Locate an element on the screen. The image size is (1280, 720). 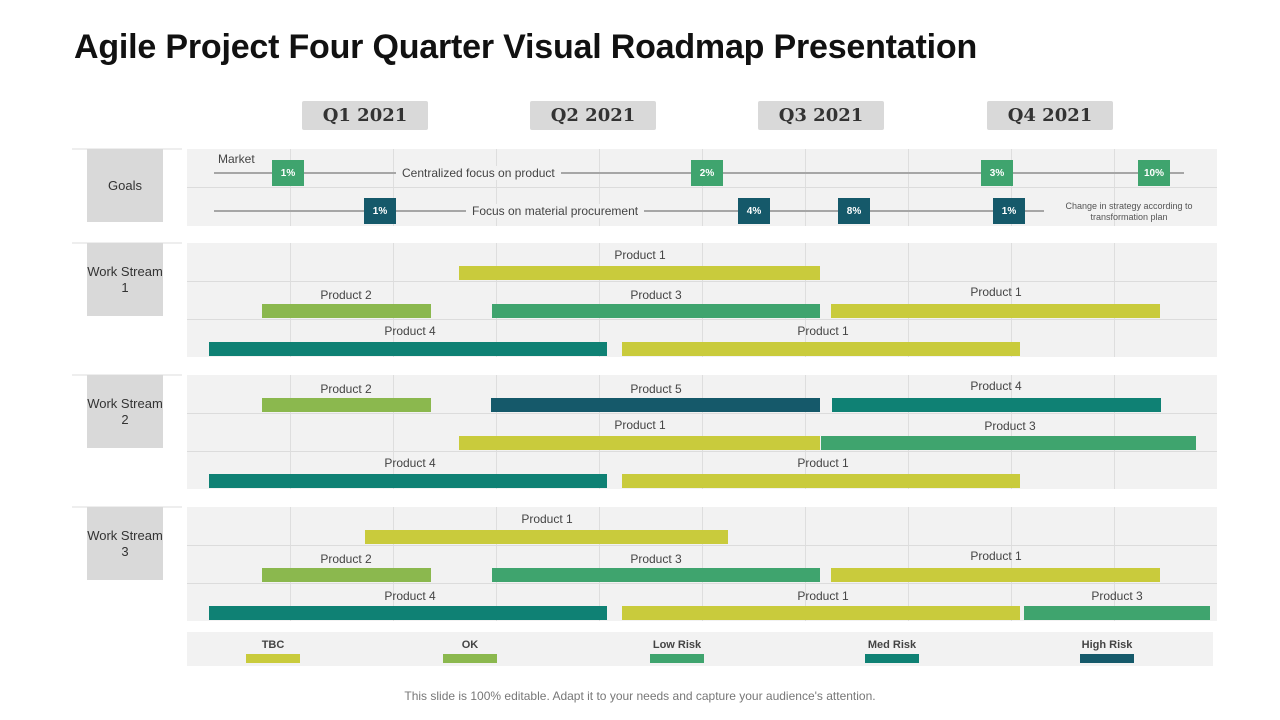
goal-badge: 4% is located at coordinates (754, 211).